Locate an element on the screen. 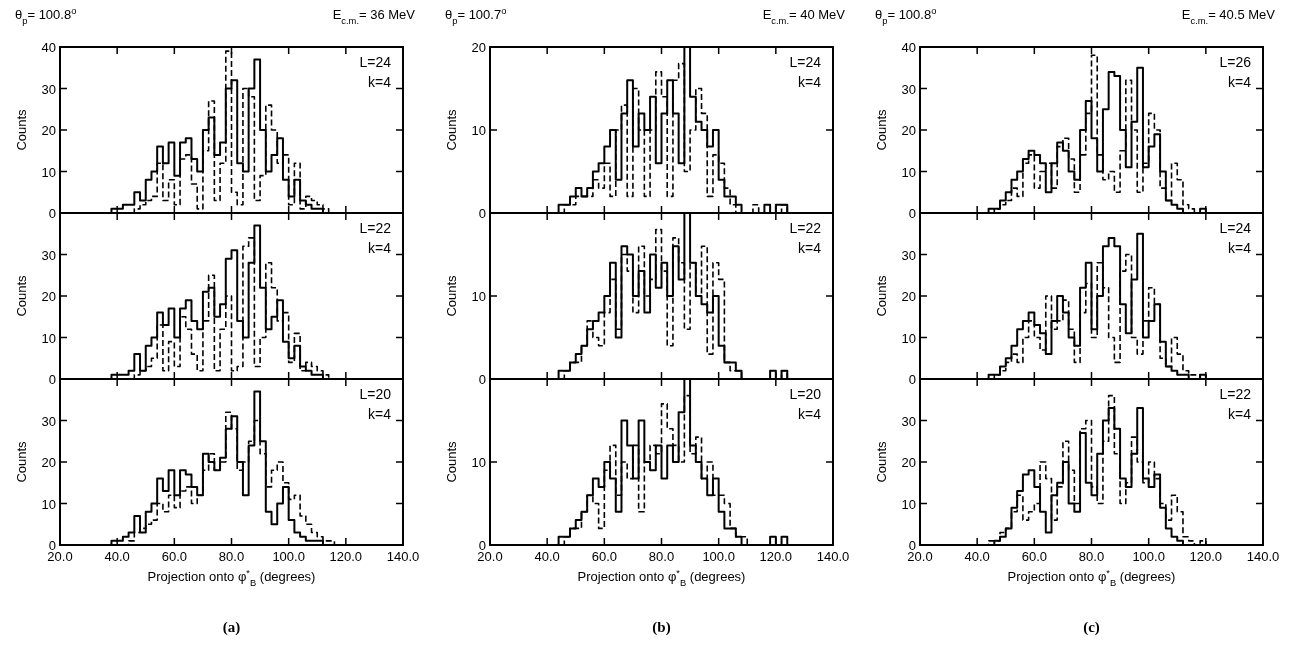  chart-subtitle: E$_{c.m.}$= 40.5 MeV is located at coordinates (1228, 16).